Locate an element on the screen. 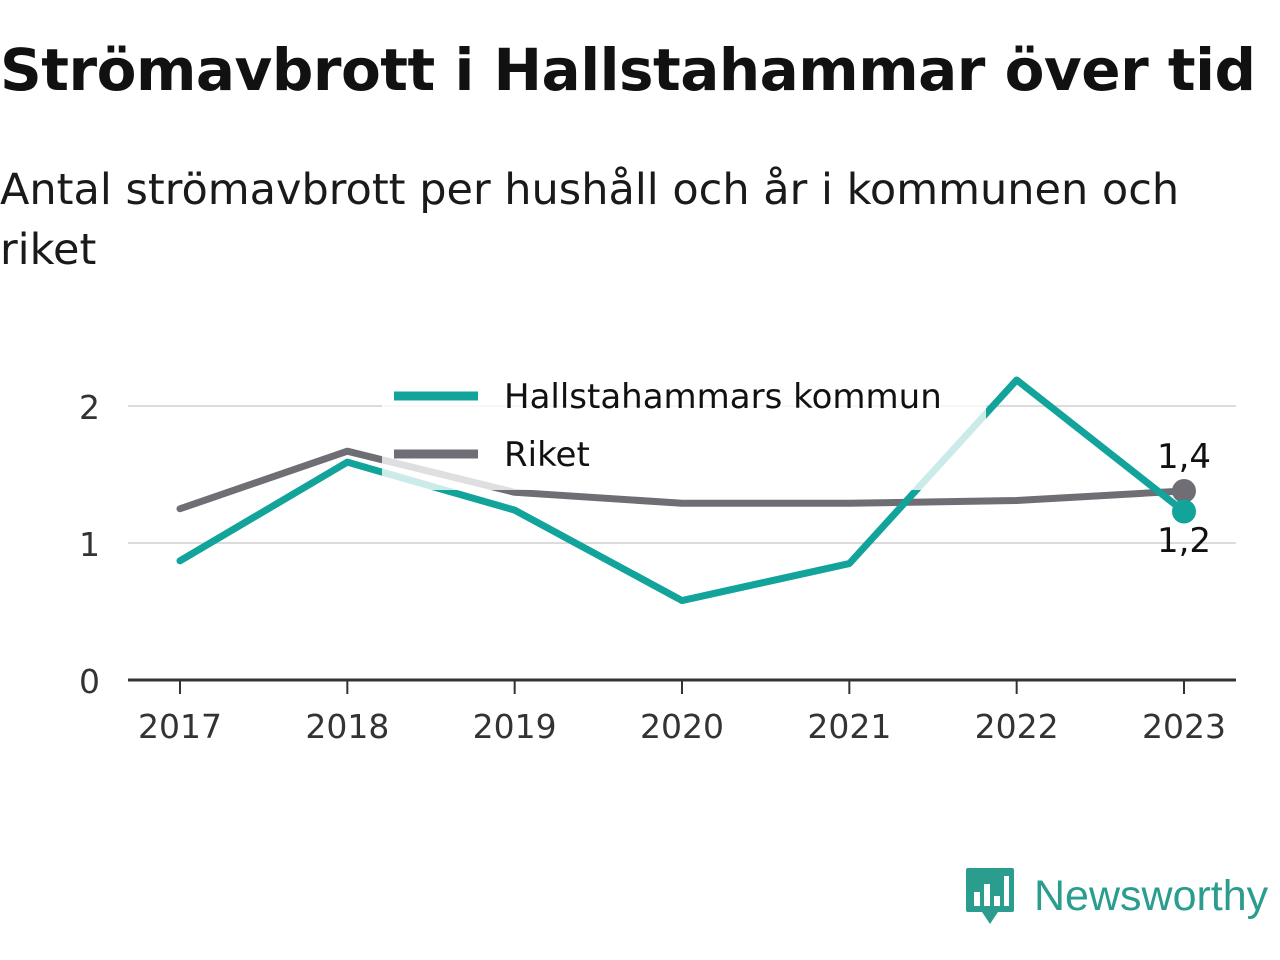 The width and height of the screenshot is (1280, 960). brand-logo: Newsworthy is located at coordinates (1116, 896).